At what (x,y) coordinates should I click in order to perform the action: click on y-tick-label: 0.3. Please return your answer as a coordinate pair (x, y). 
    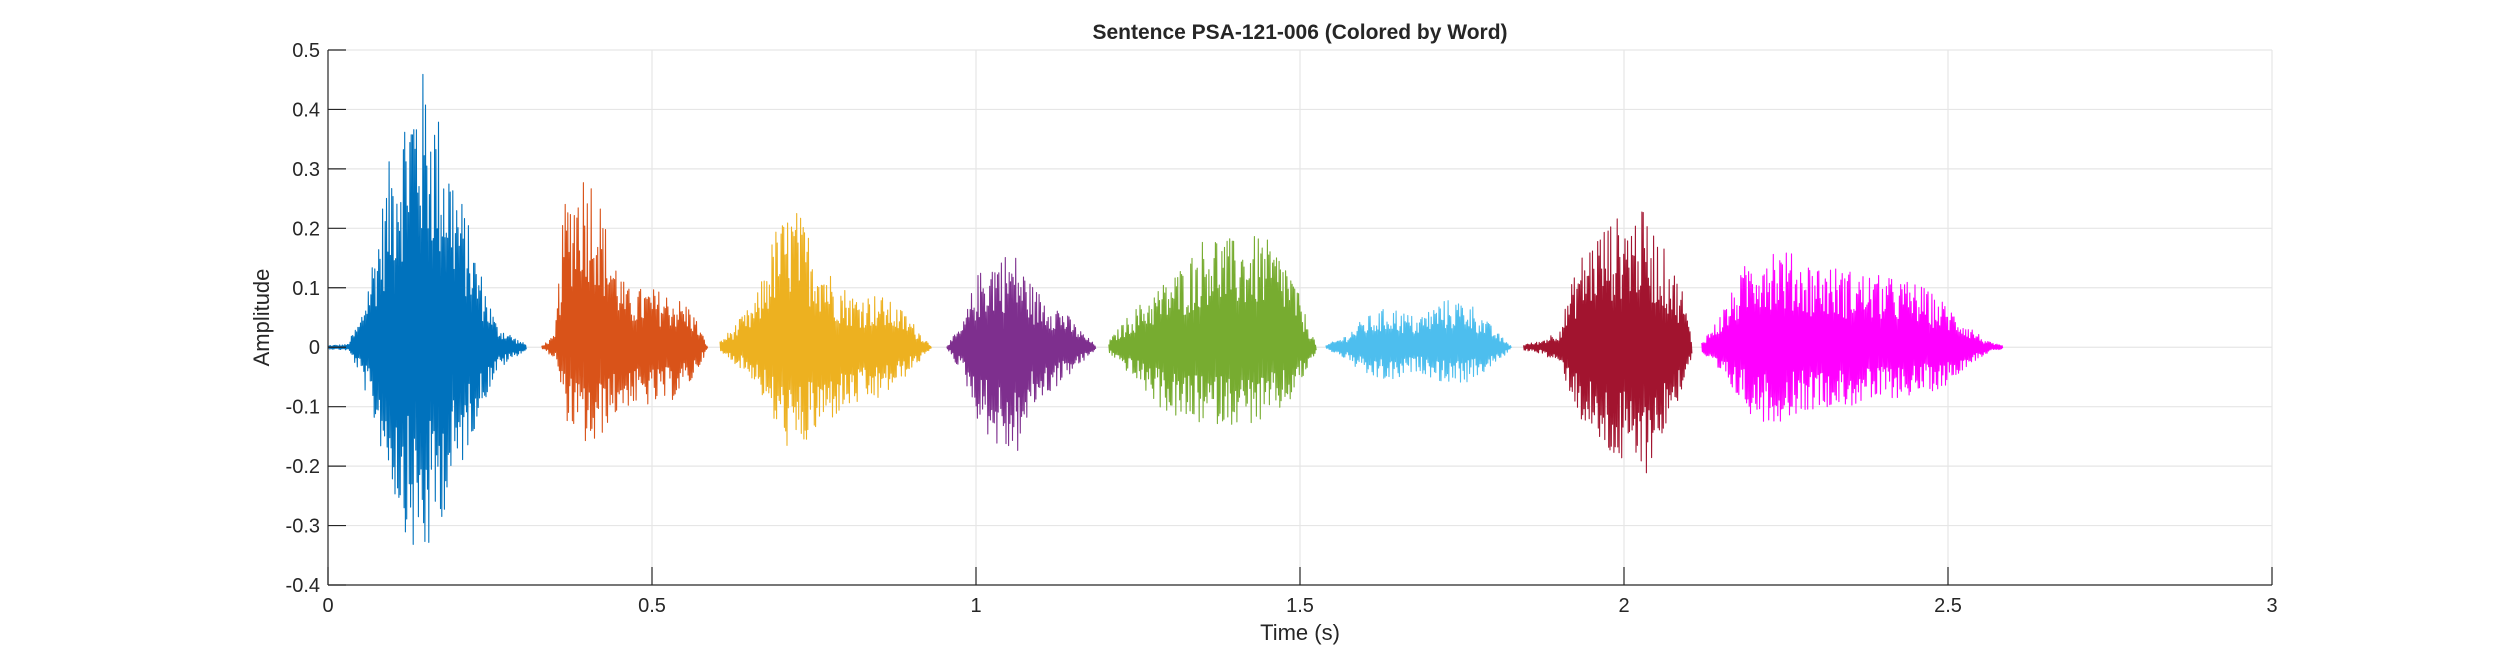
    Looking at the image, I should click on (306, 170).